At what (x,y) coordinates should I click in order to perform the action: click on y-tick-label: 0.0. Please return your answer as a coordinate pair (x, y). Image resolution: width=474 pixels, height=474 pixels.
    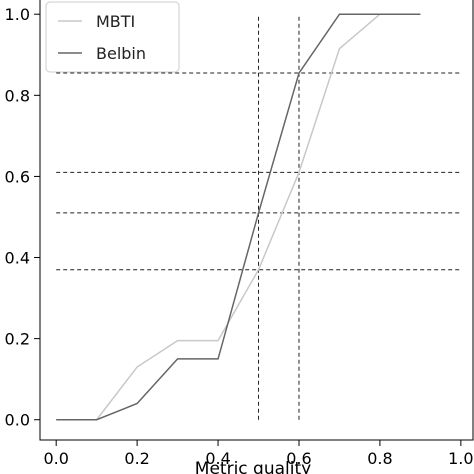
    Looking at the image, I should click on (17, 420).